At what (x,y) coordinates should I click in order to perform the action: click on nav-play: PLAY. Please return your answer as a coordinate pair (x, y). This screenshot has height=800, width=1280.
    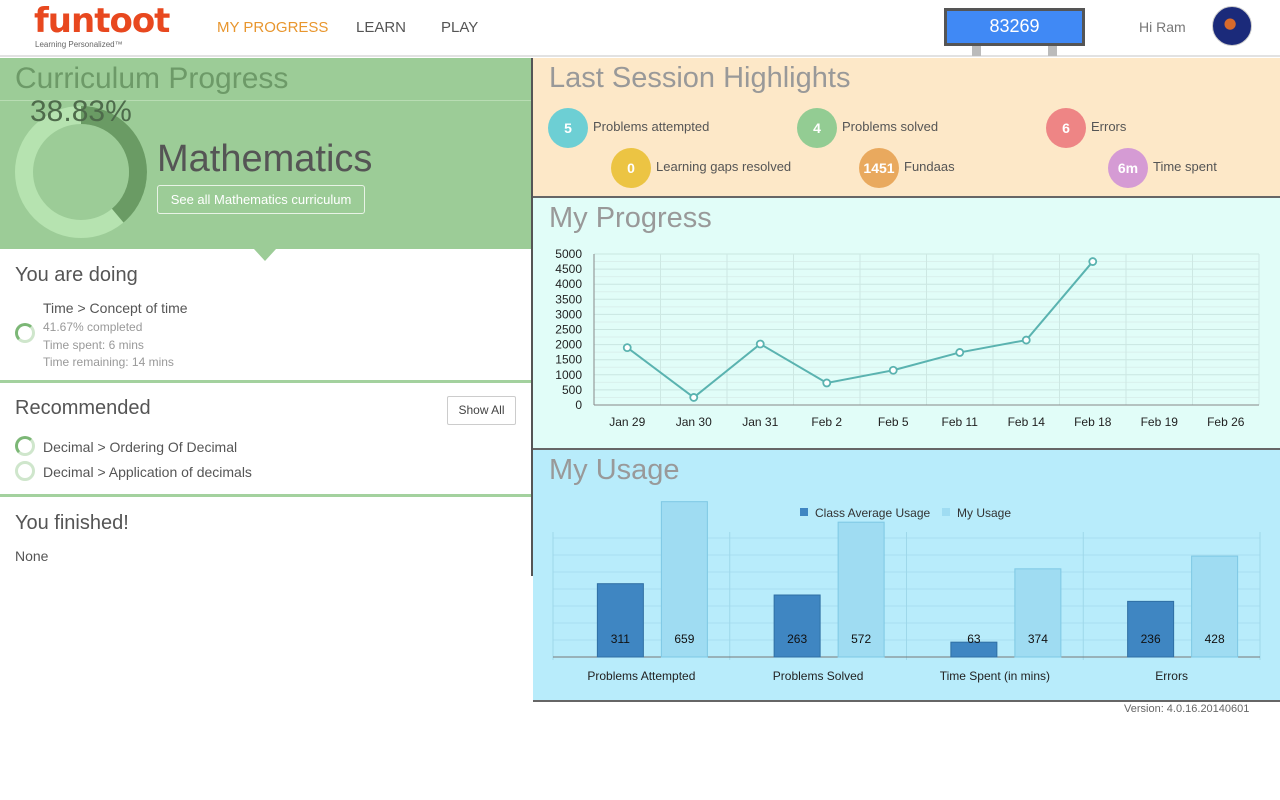
    Looking at the image, I should click on (460, 27).